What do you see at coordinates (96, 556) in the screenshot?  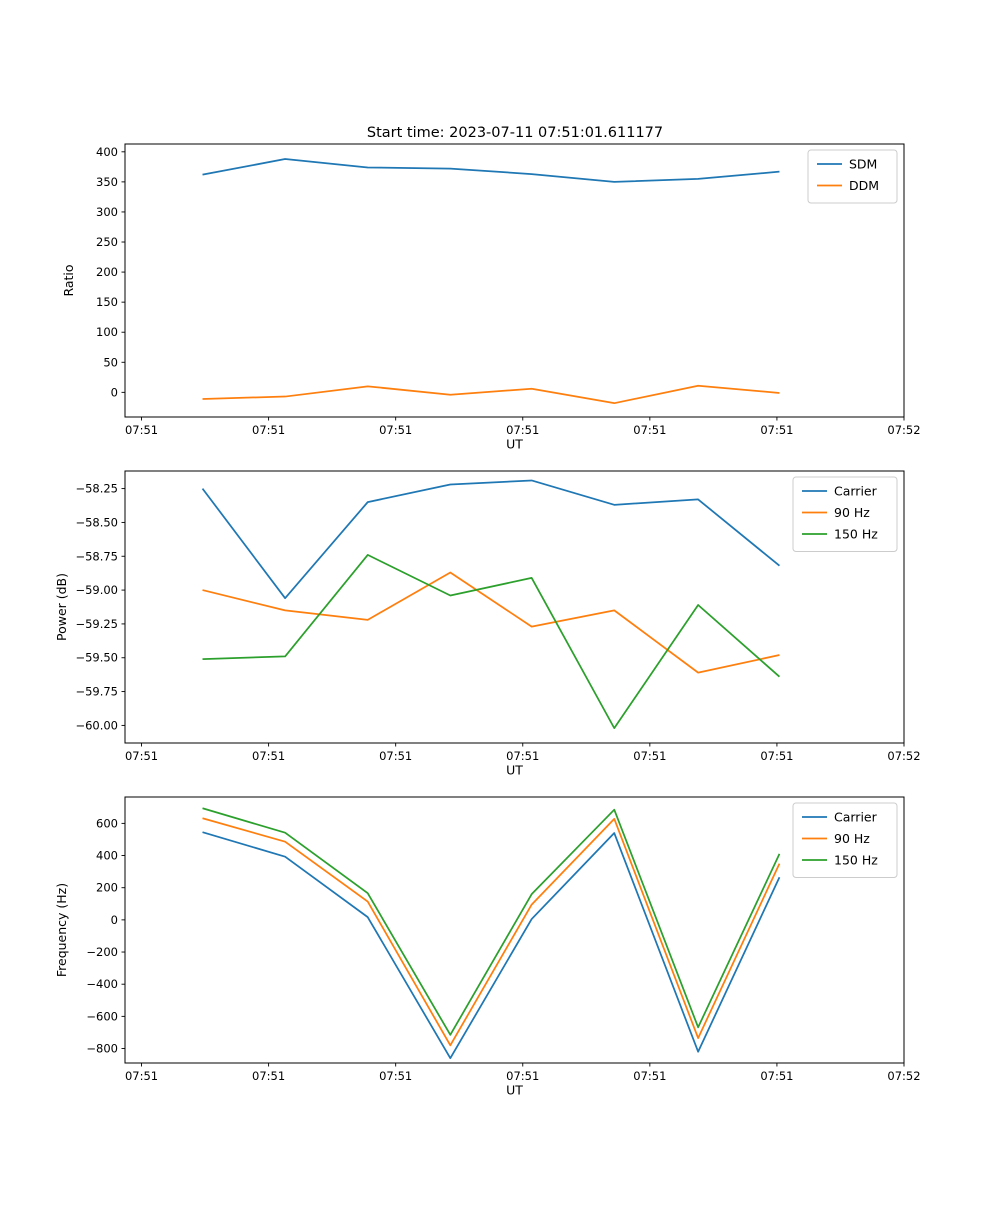 I see `y-tick-label: −58.75` at bounding box center [96, 556].